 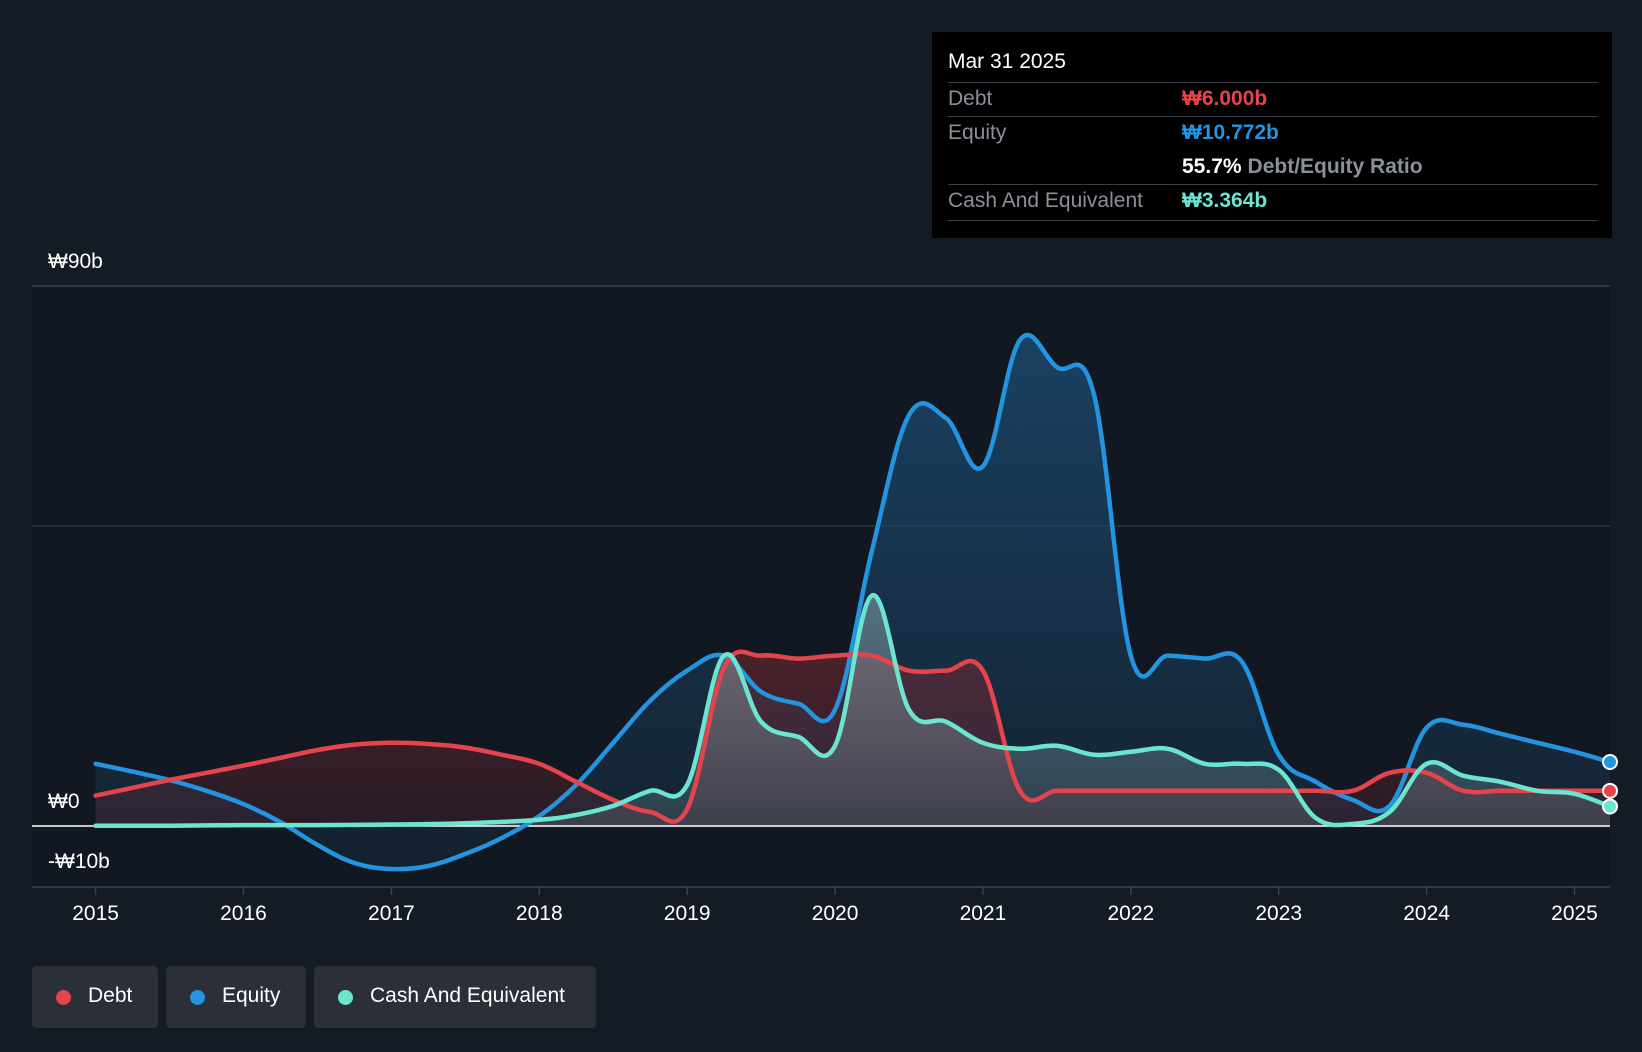 What do you see at coordinates (79, 861) in the screenshot?
I see `y-tick-neg10b: -₩10b` at bounding box center [79, 861].